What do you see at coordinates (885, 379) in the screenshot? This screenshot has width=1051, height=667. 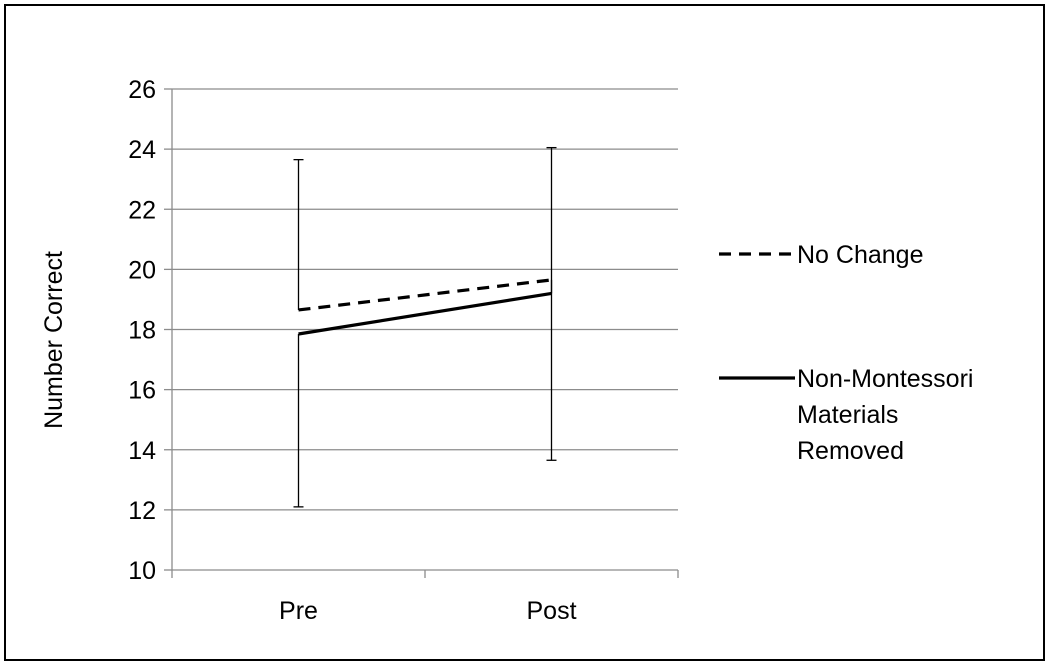 I see `legend-label-1-line-0: Non-Montessori` at bounding box center [885, 379].